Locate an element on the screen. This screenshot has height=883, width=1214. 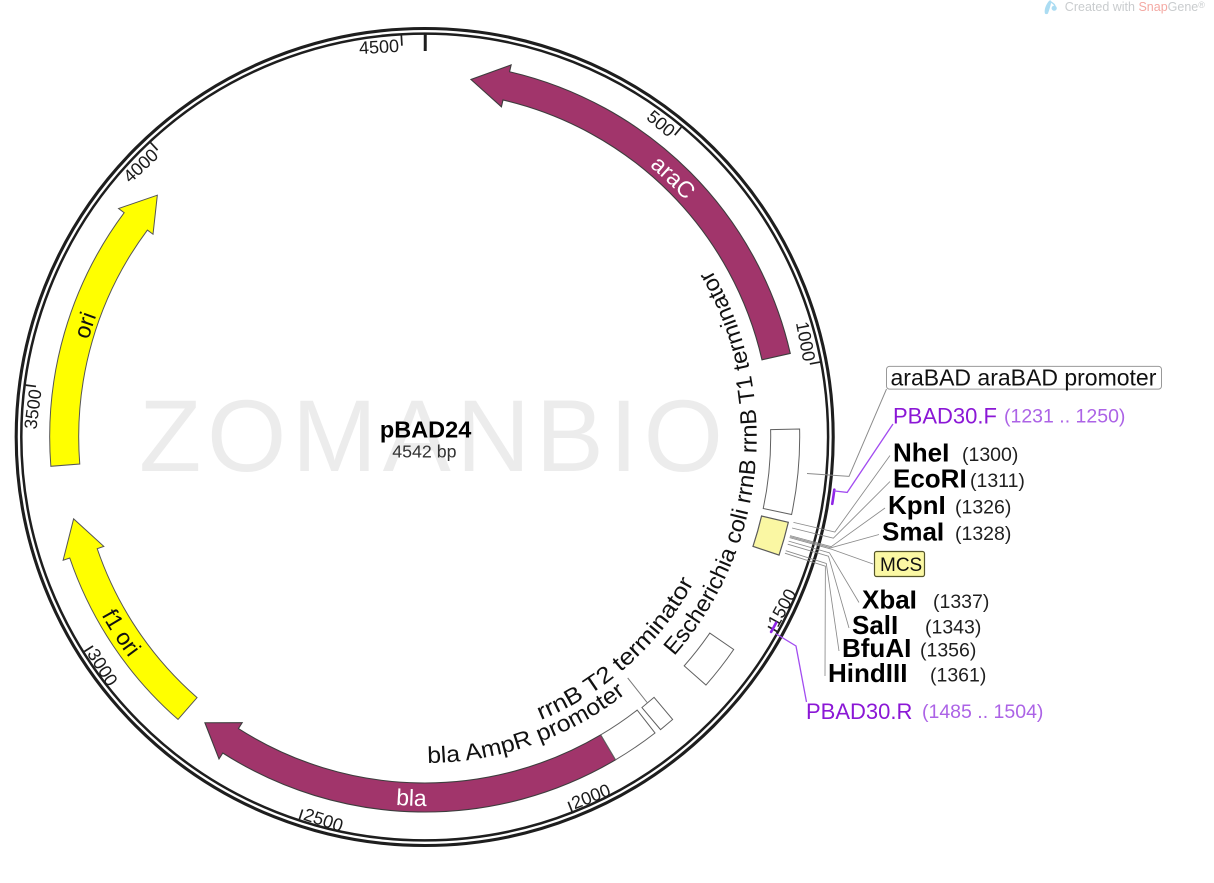
svg-text: (1356) is located at coordinates (948, 651).